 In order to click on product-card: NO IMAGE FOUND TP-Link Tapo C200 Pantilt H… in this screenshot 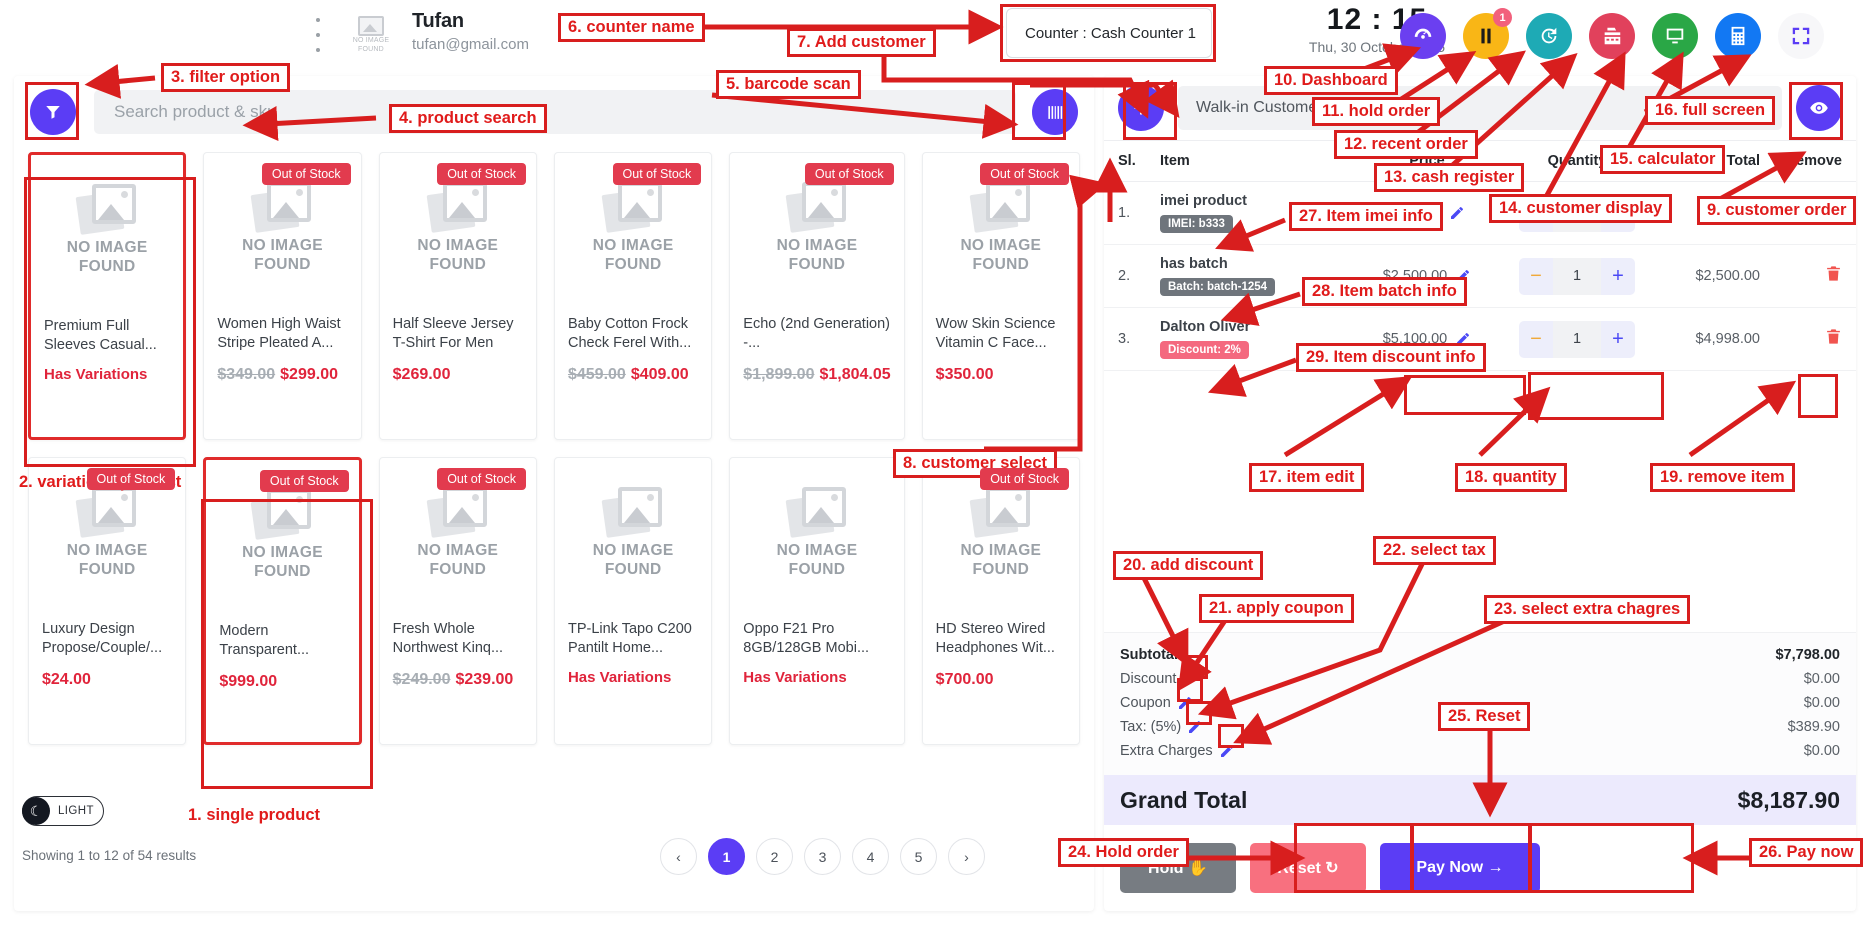, I will do `click(633, 601)`.